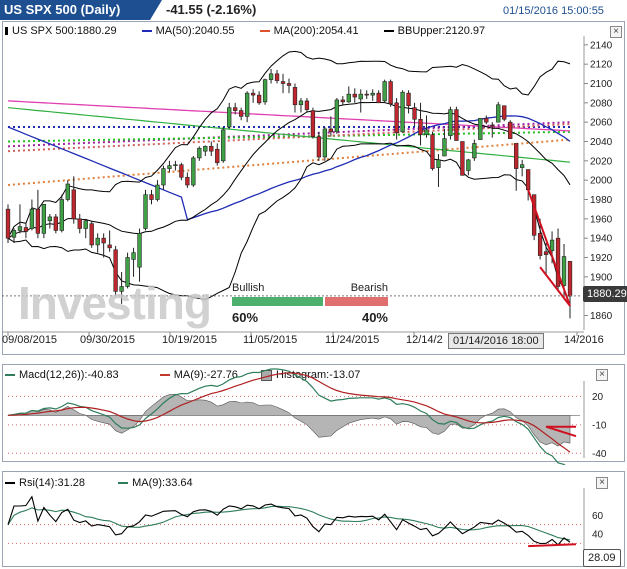  Describe the element at coordinates (605, 294) in the screenshot. I see `last-price-tag: 1880.29` at that location.